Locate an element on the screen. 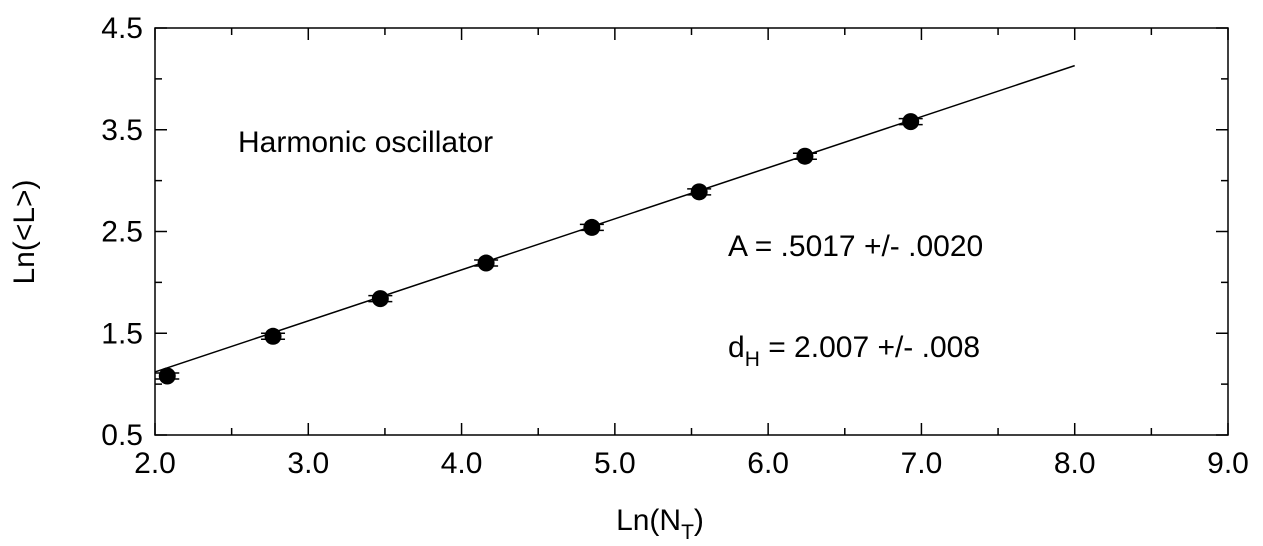 The width and height of the screenshot is (1263, 546). fit-dh-main: d is located at coordinates (736, 347).